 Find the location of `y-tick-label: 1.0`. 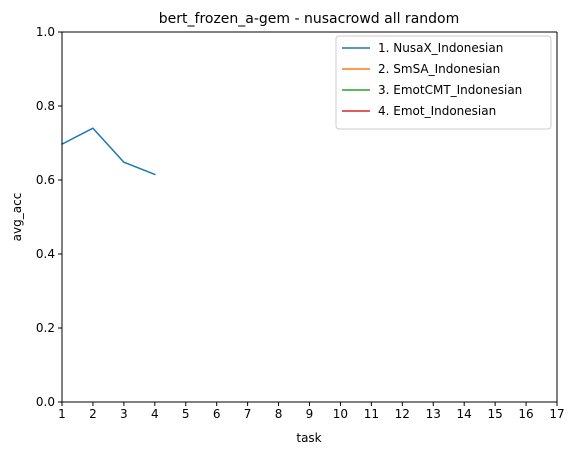

y-tick-label: 1.0 is located at coordinates (45, 32).